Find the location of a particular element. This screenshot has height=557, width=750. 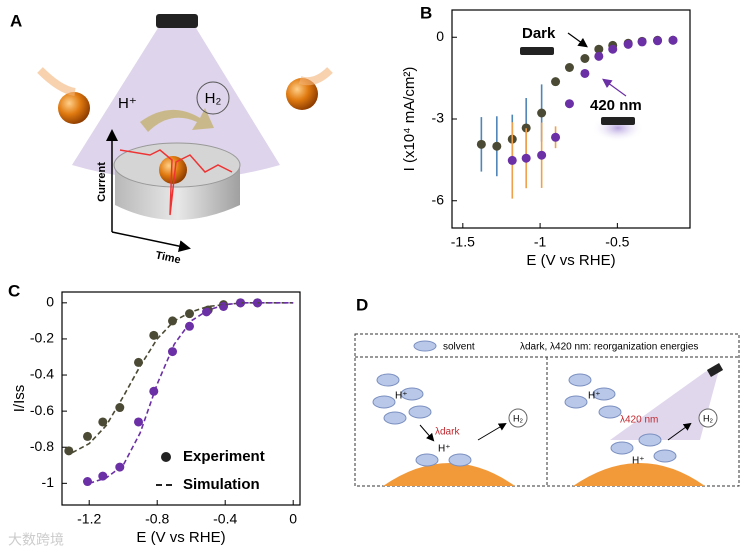

annotation: 420 nm is located at coordinates (616, 105).